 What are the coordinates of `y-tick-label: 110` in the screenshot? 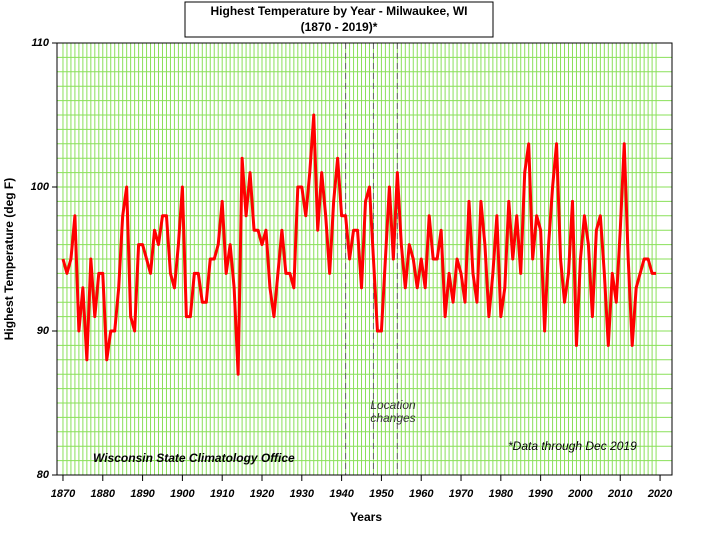 It's located at (40, 43).